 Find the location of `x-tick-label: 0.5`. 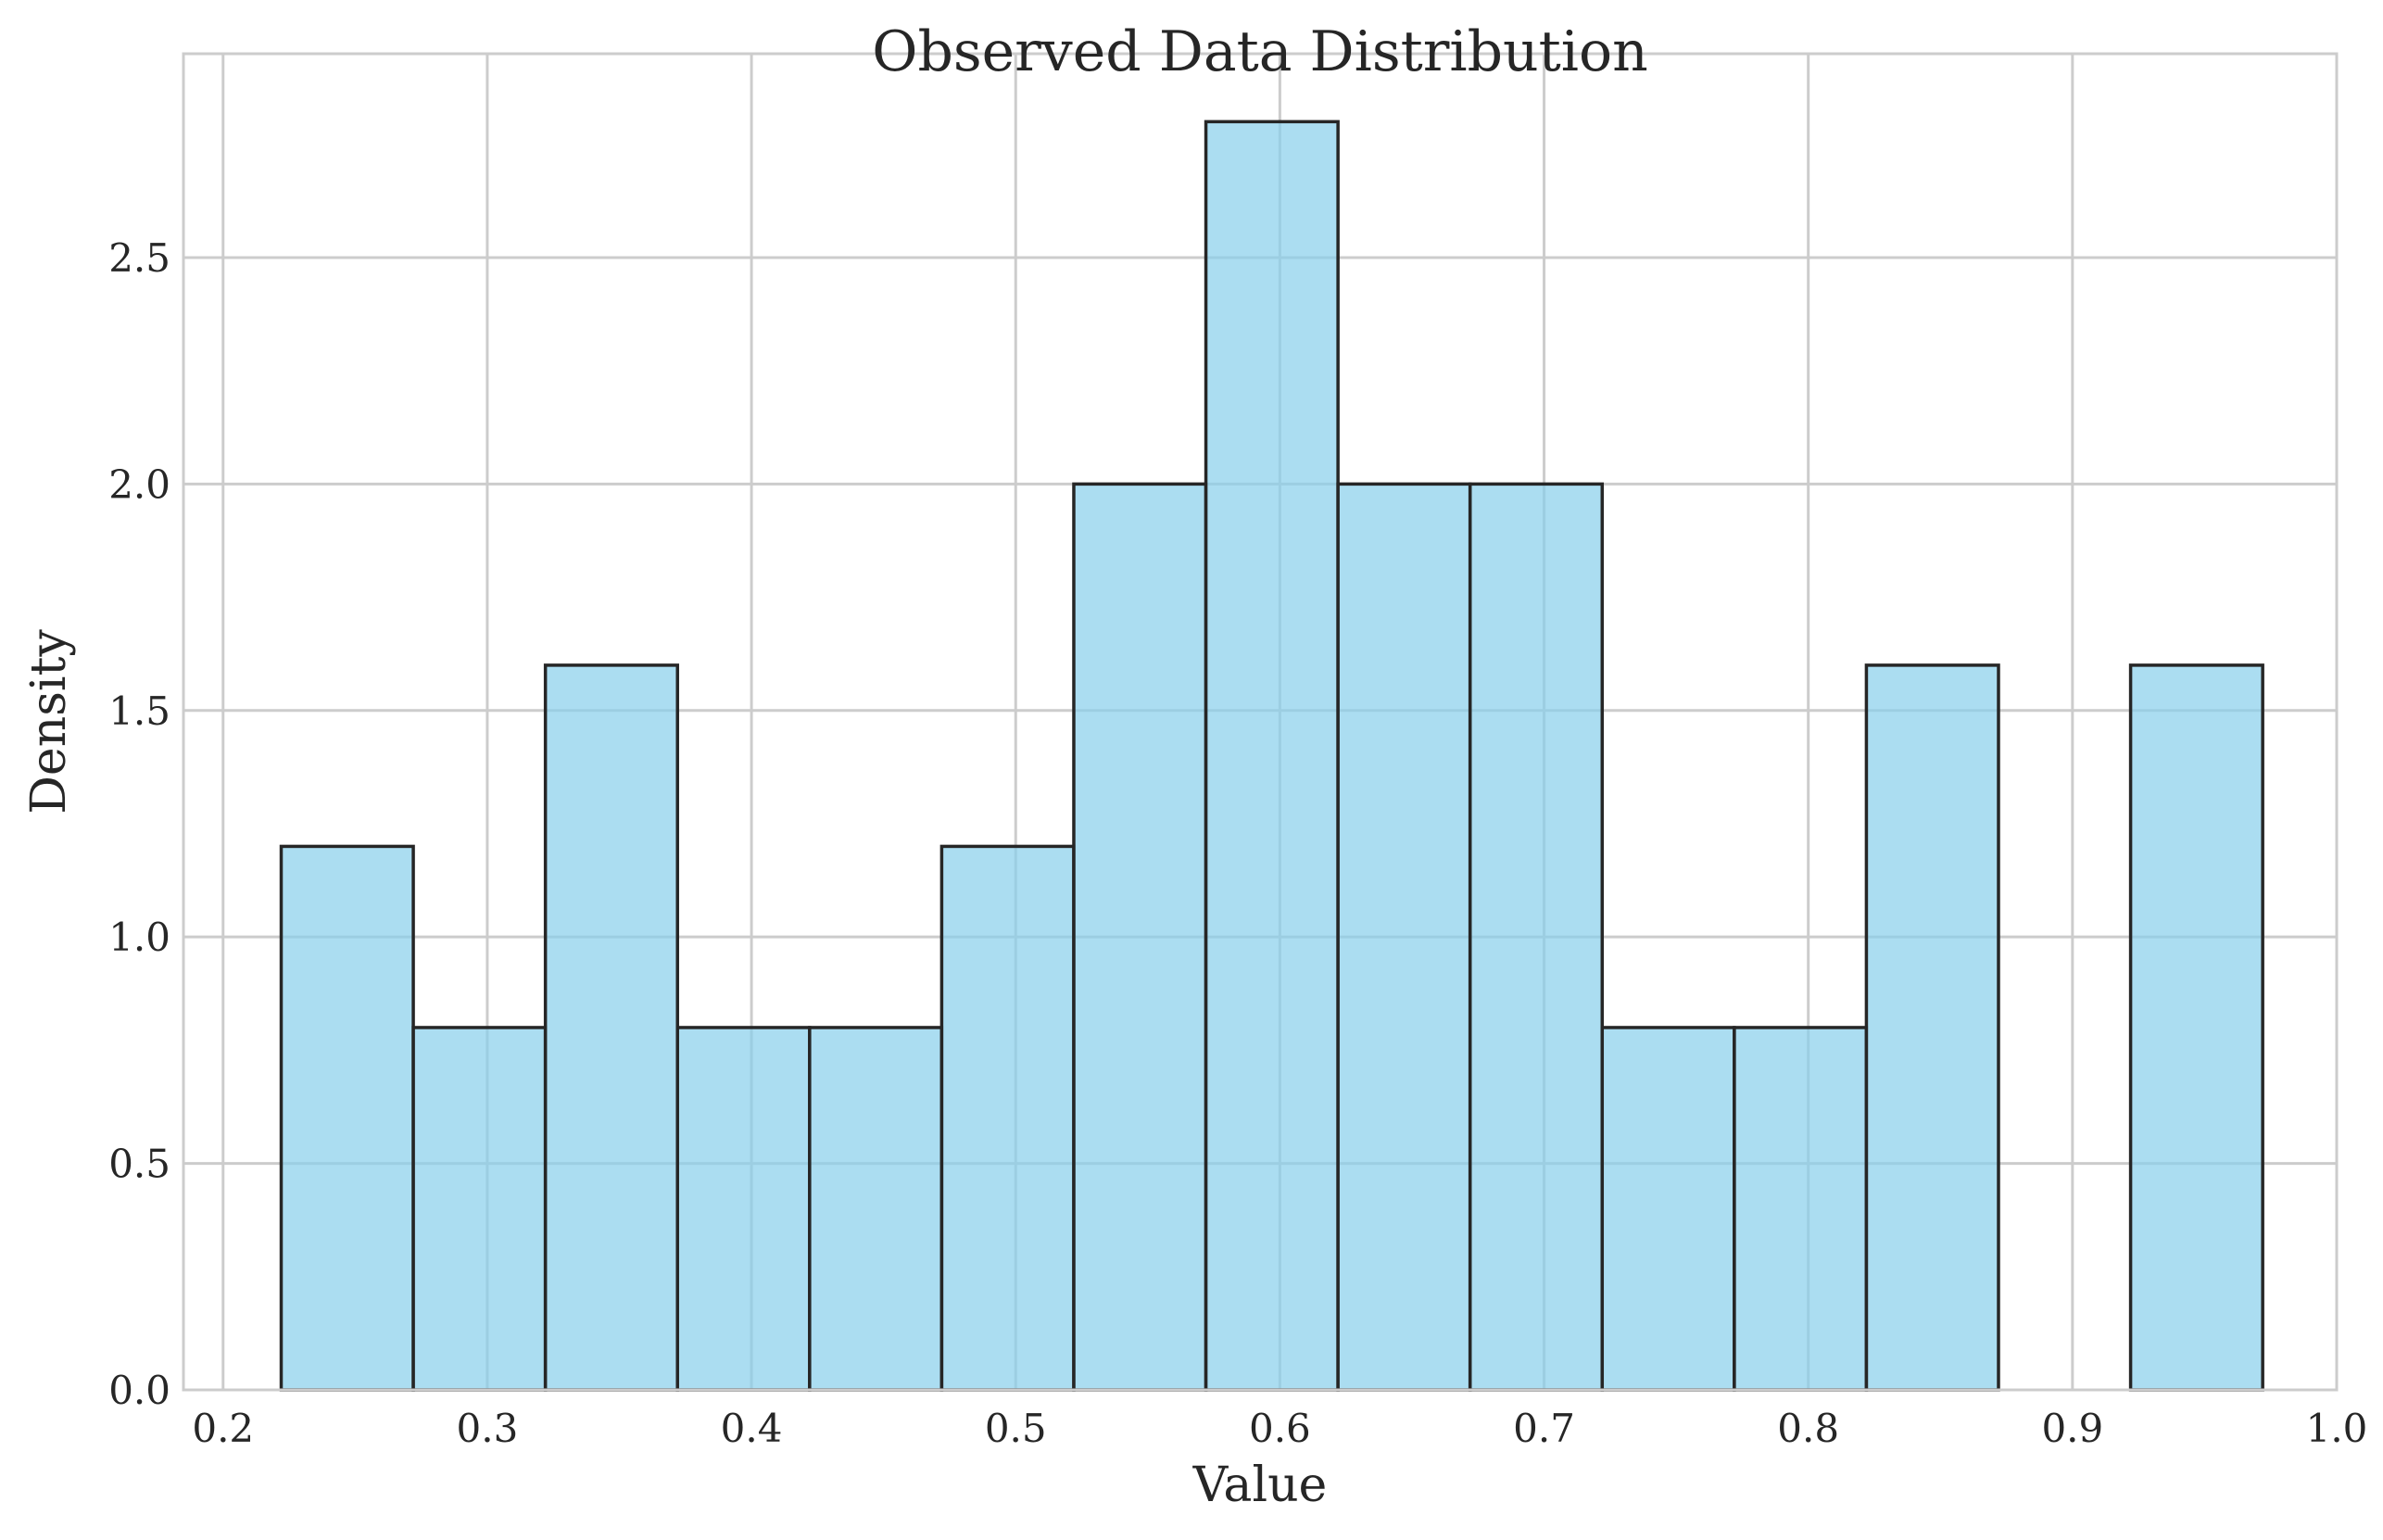

x-tick-label: 0.5 is located at coordinates (1016, 1428).